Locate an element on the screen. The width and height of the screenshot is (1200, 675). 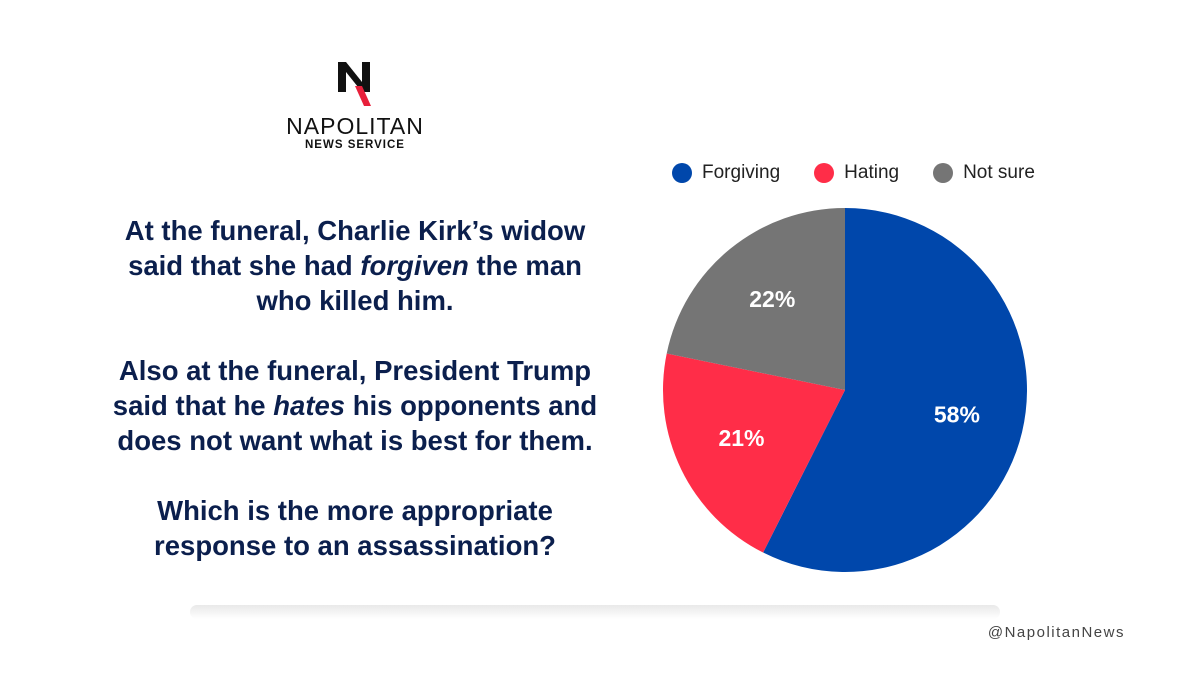
logo-name: NAPOLITAN is located at coordinates (355, 126).